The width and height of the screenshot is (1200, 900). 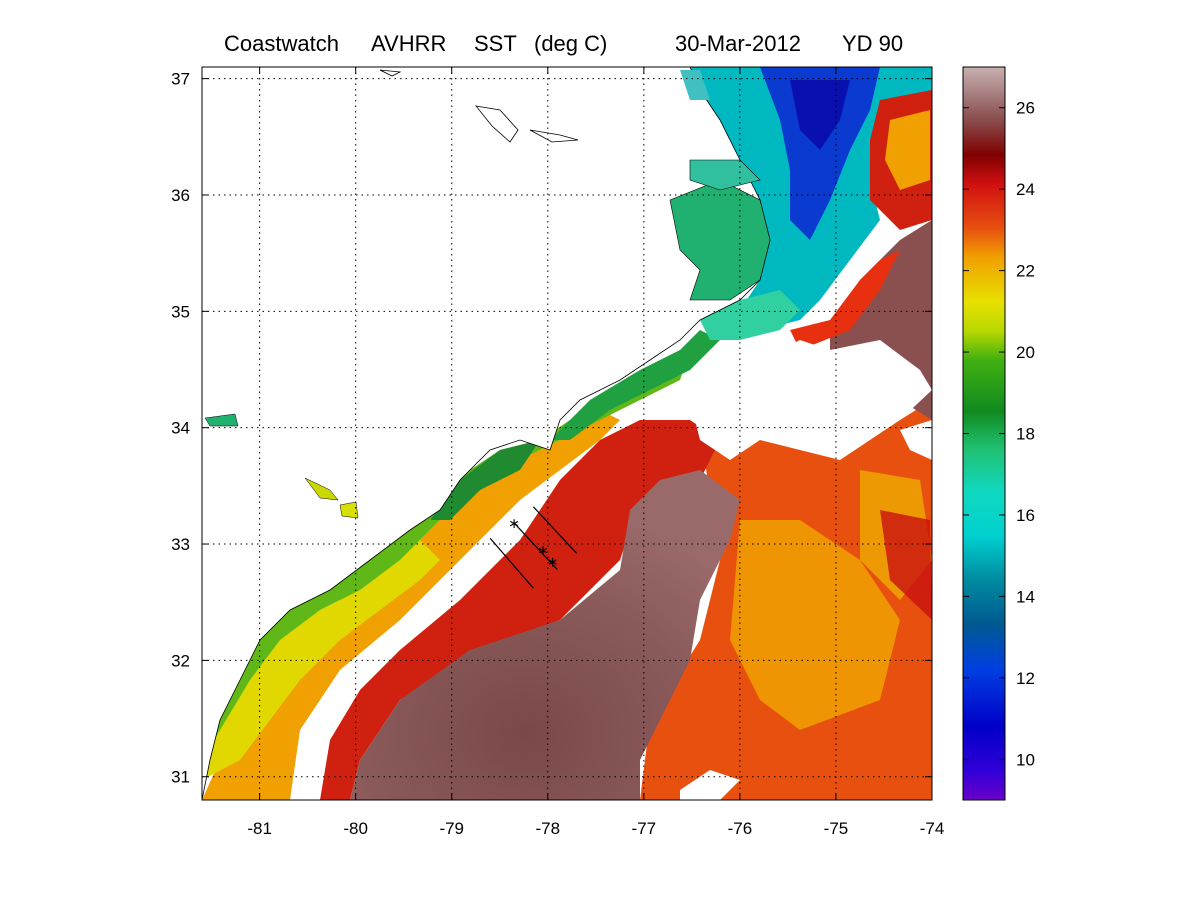 What do you see at coordinates (984, 433) in the screenshot?
I see `colorbar-gradient` at bounding box center [984, 433].